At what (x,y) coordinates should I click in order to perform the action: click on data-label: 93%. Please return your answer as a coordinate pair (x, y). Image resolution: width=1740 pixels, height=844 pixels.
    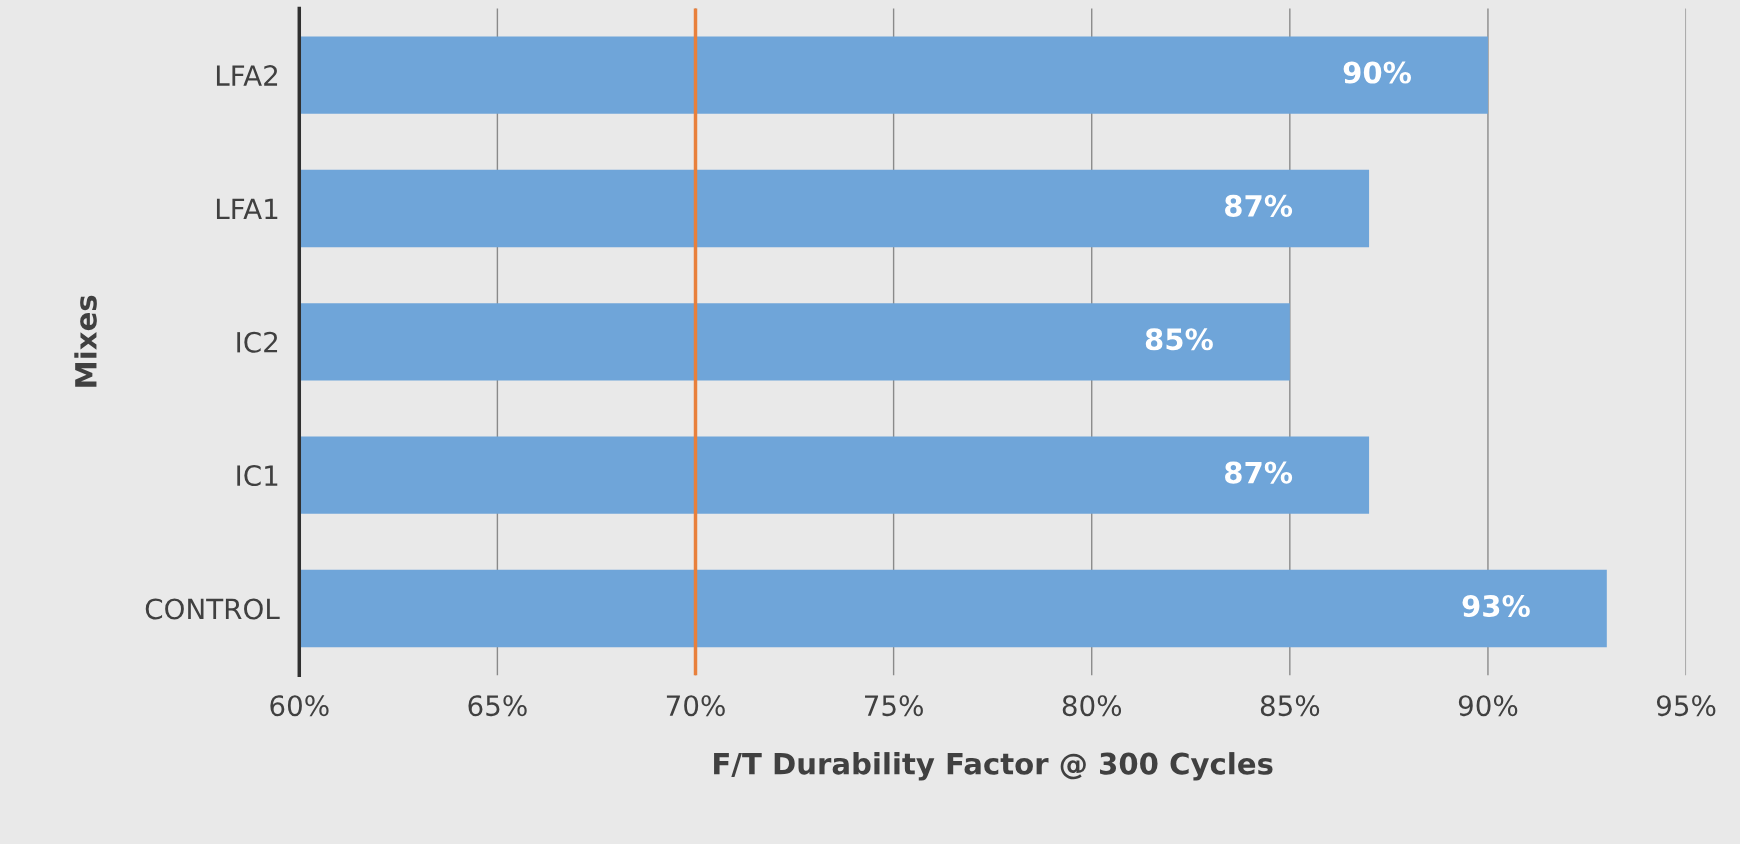
    Looking at the image, I should click on (1496, 605).